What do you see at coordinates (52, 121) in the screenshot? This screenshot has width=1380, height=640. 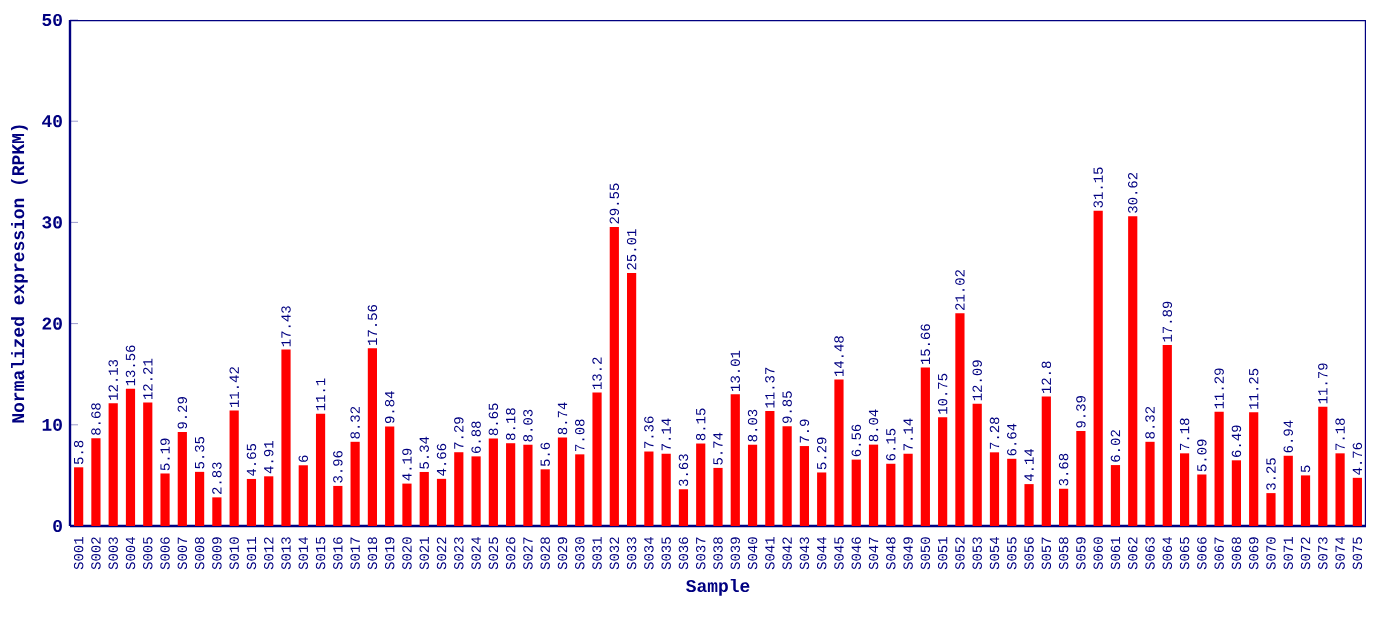 I see `y-tick-label: 40` at bounding box center [52, 121].